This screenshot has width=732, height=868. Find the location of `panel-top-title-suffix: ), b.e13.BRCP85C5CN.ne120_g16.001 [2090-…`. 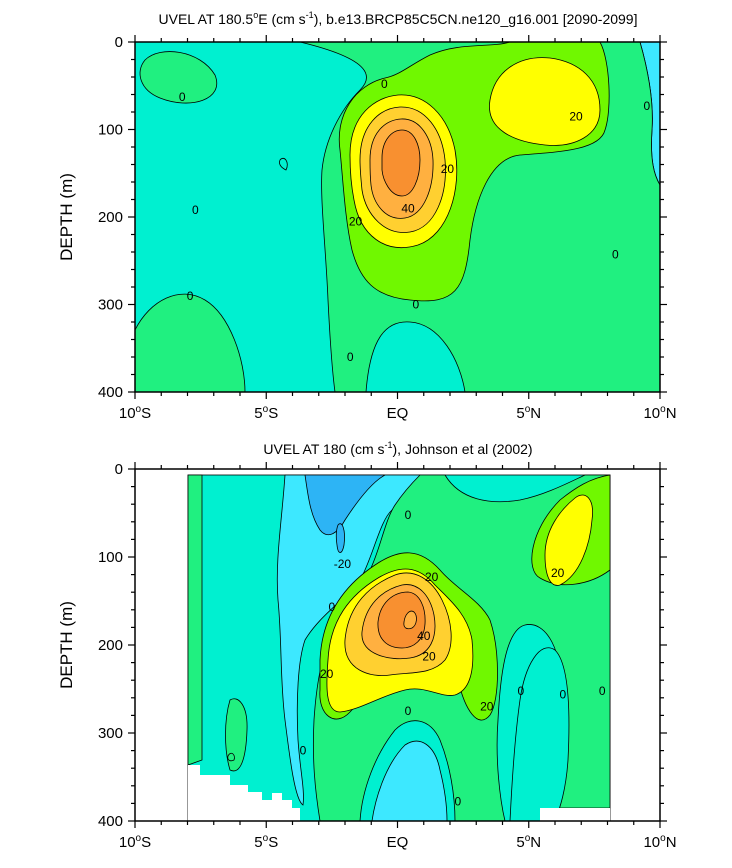

panel-top-title-suffix: ), b.e13.BRCP85C5CN.ne120_g16.001 [2090-… is located at coordinates (476, 19).